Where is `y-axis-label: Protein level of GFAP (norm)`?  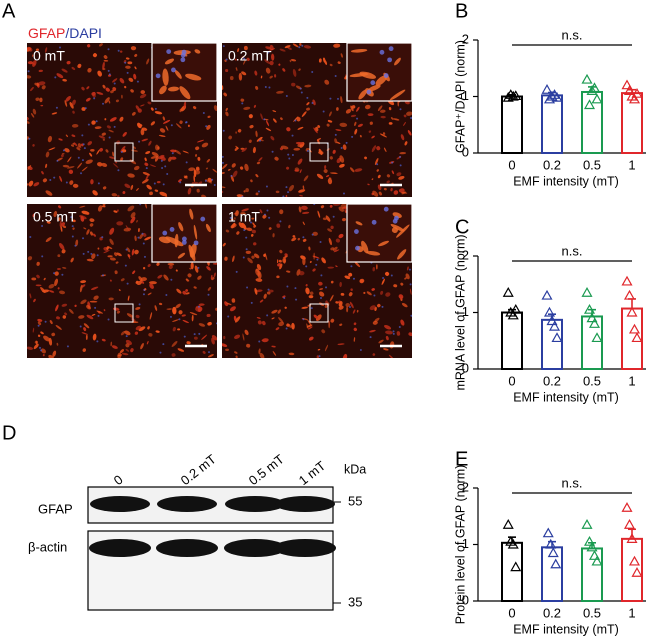 y-axis-label: Protein level of GFAP (norm) is located at coordinates (460, 545).